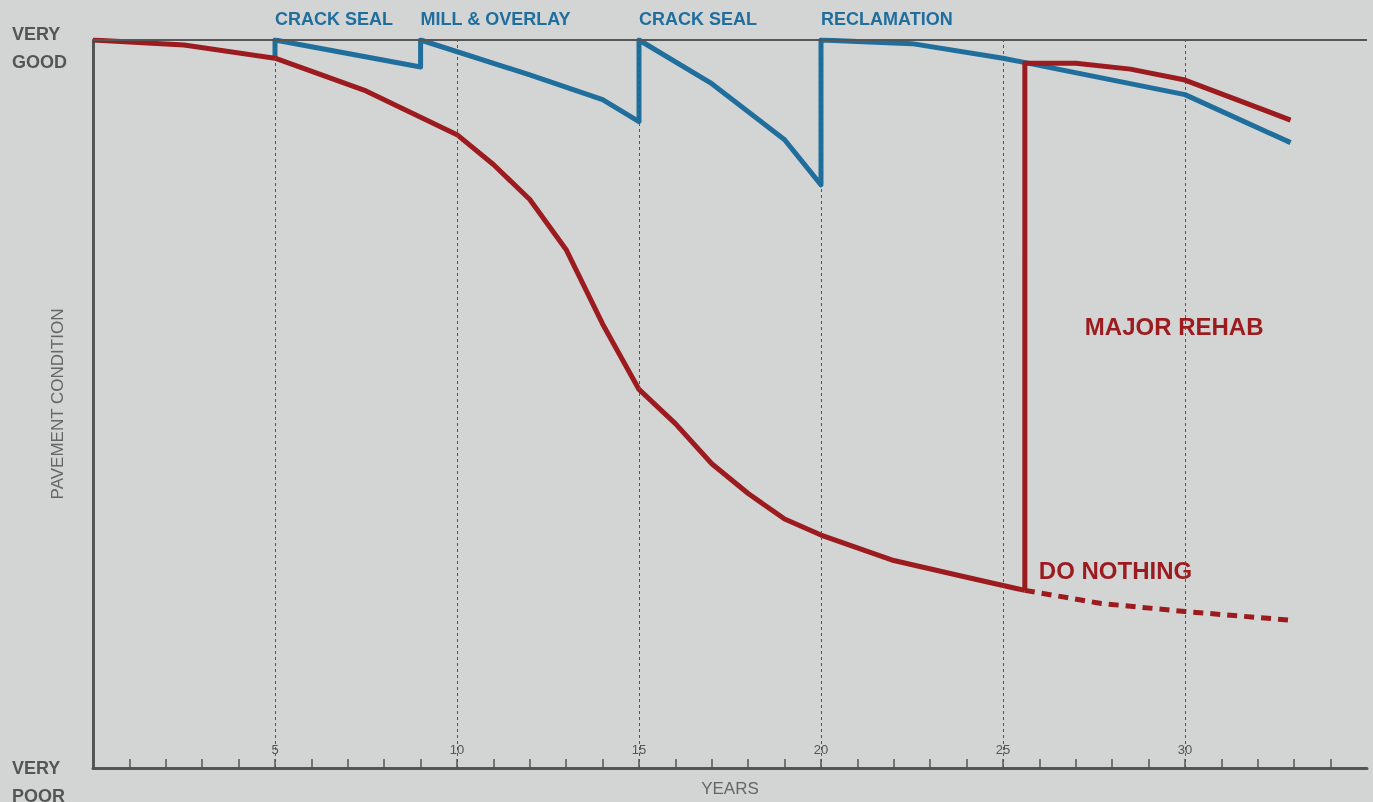  I want to click on x-tick-label: 10, so click(457, 749).